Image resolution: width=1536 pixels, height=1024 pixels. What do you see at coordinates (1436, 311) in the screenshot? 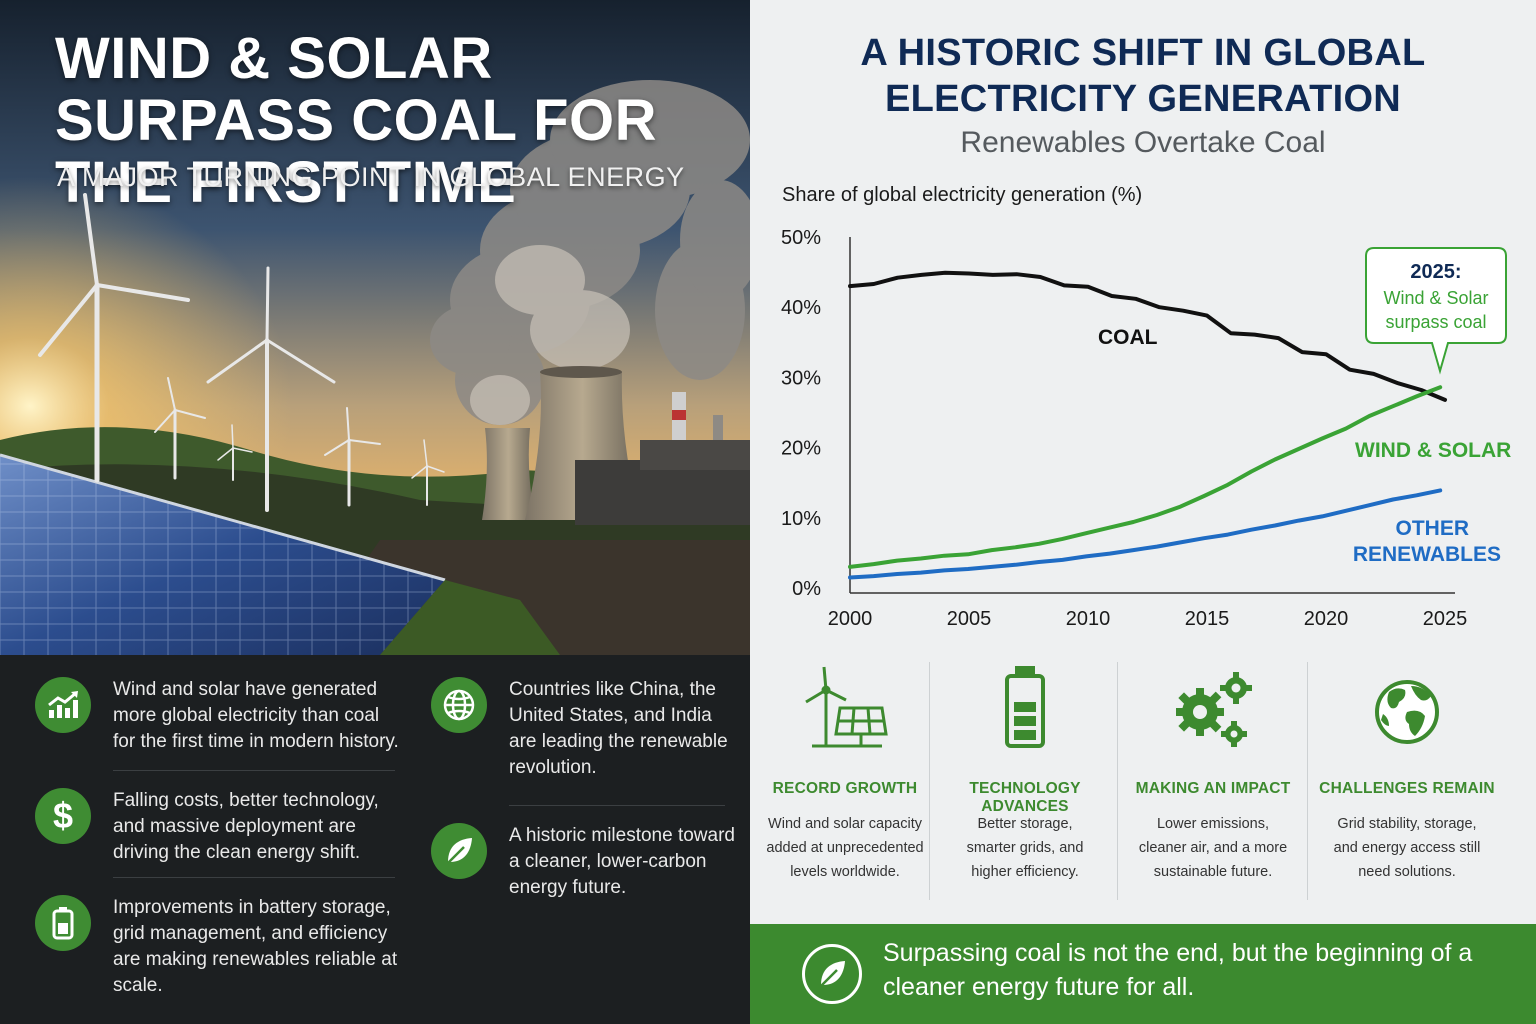
I see `annotation-callout: 2025: Wind & Solar surpass coal` at bounding box center [1436, 311].